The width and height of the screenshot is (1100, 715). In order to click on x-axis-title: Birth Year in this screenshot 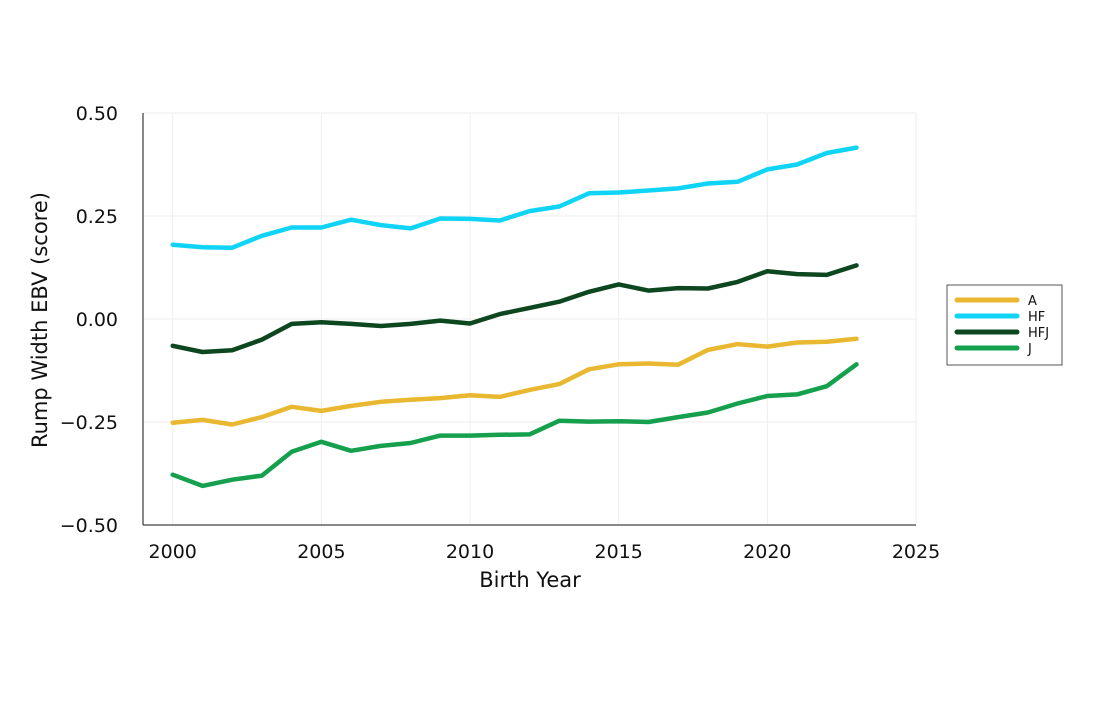, I will do `click(530, 580)`.